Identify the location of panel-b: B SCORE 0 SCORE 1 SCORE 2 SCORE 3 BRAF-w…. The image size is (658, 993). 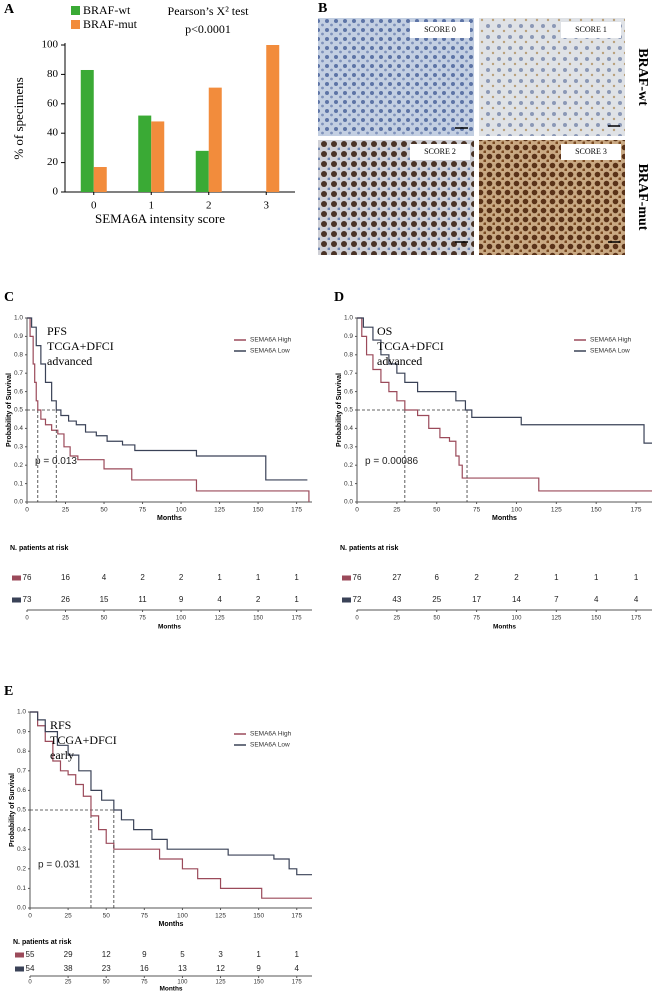
(484, 128).